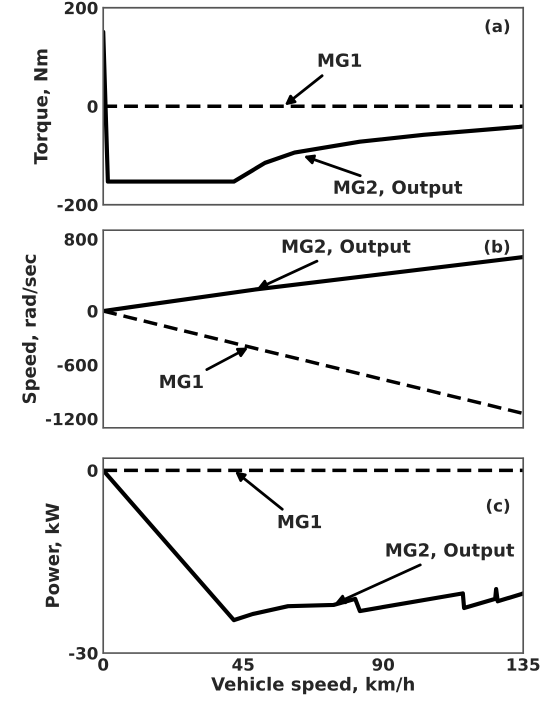 This screenshot has height=706, width=549. I want to click on y-tick-label: 800, so click(81, 239).